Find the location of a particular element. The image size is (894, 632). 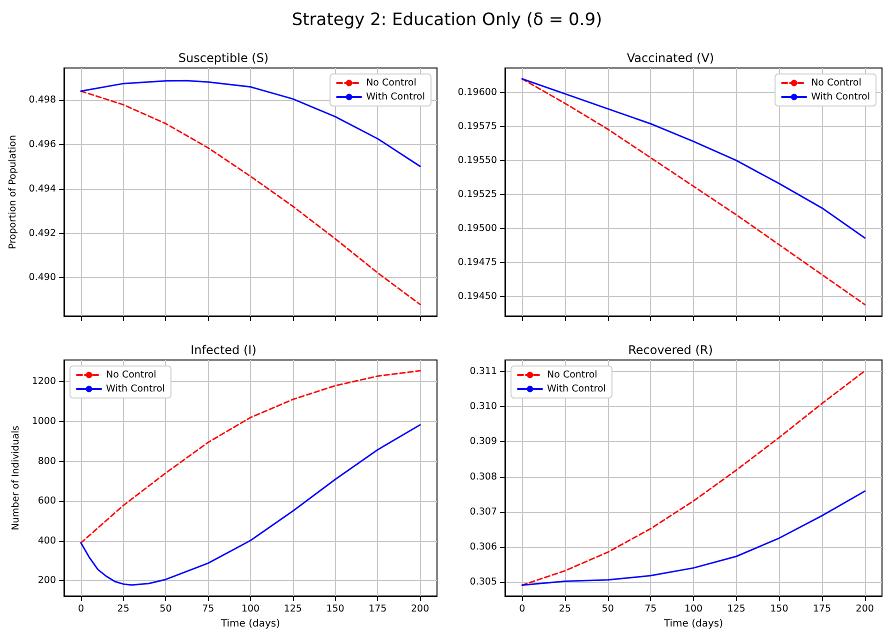

y-tick-label: 0.19475 is located at coordinates (477, 262).